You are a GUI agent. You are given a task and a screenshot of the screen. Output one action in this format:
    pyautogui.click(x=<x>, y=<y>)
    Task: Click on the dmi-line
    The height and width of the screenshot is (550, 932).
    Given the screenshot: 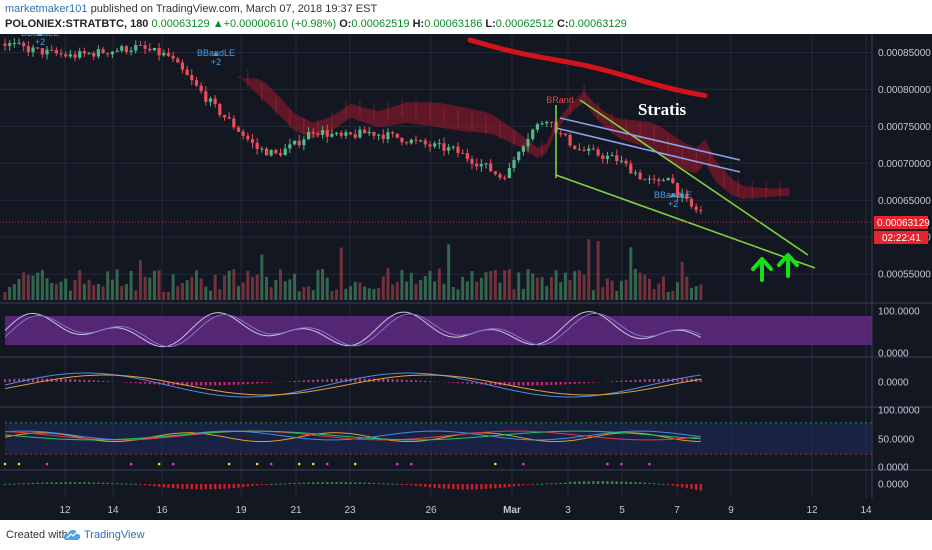 What is the action you would take?
    pyautogui.click(x=352, y=435)
    